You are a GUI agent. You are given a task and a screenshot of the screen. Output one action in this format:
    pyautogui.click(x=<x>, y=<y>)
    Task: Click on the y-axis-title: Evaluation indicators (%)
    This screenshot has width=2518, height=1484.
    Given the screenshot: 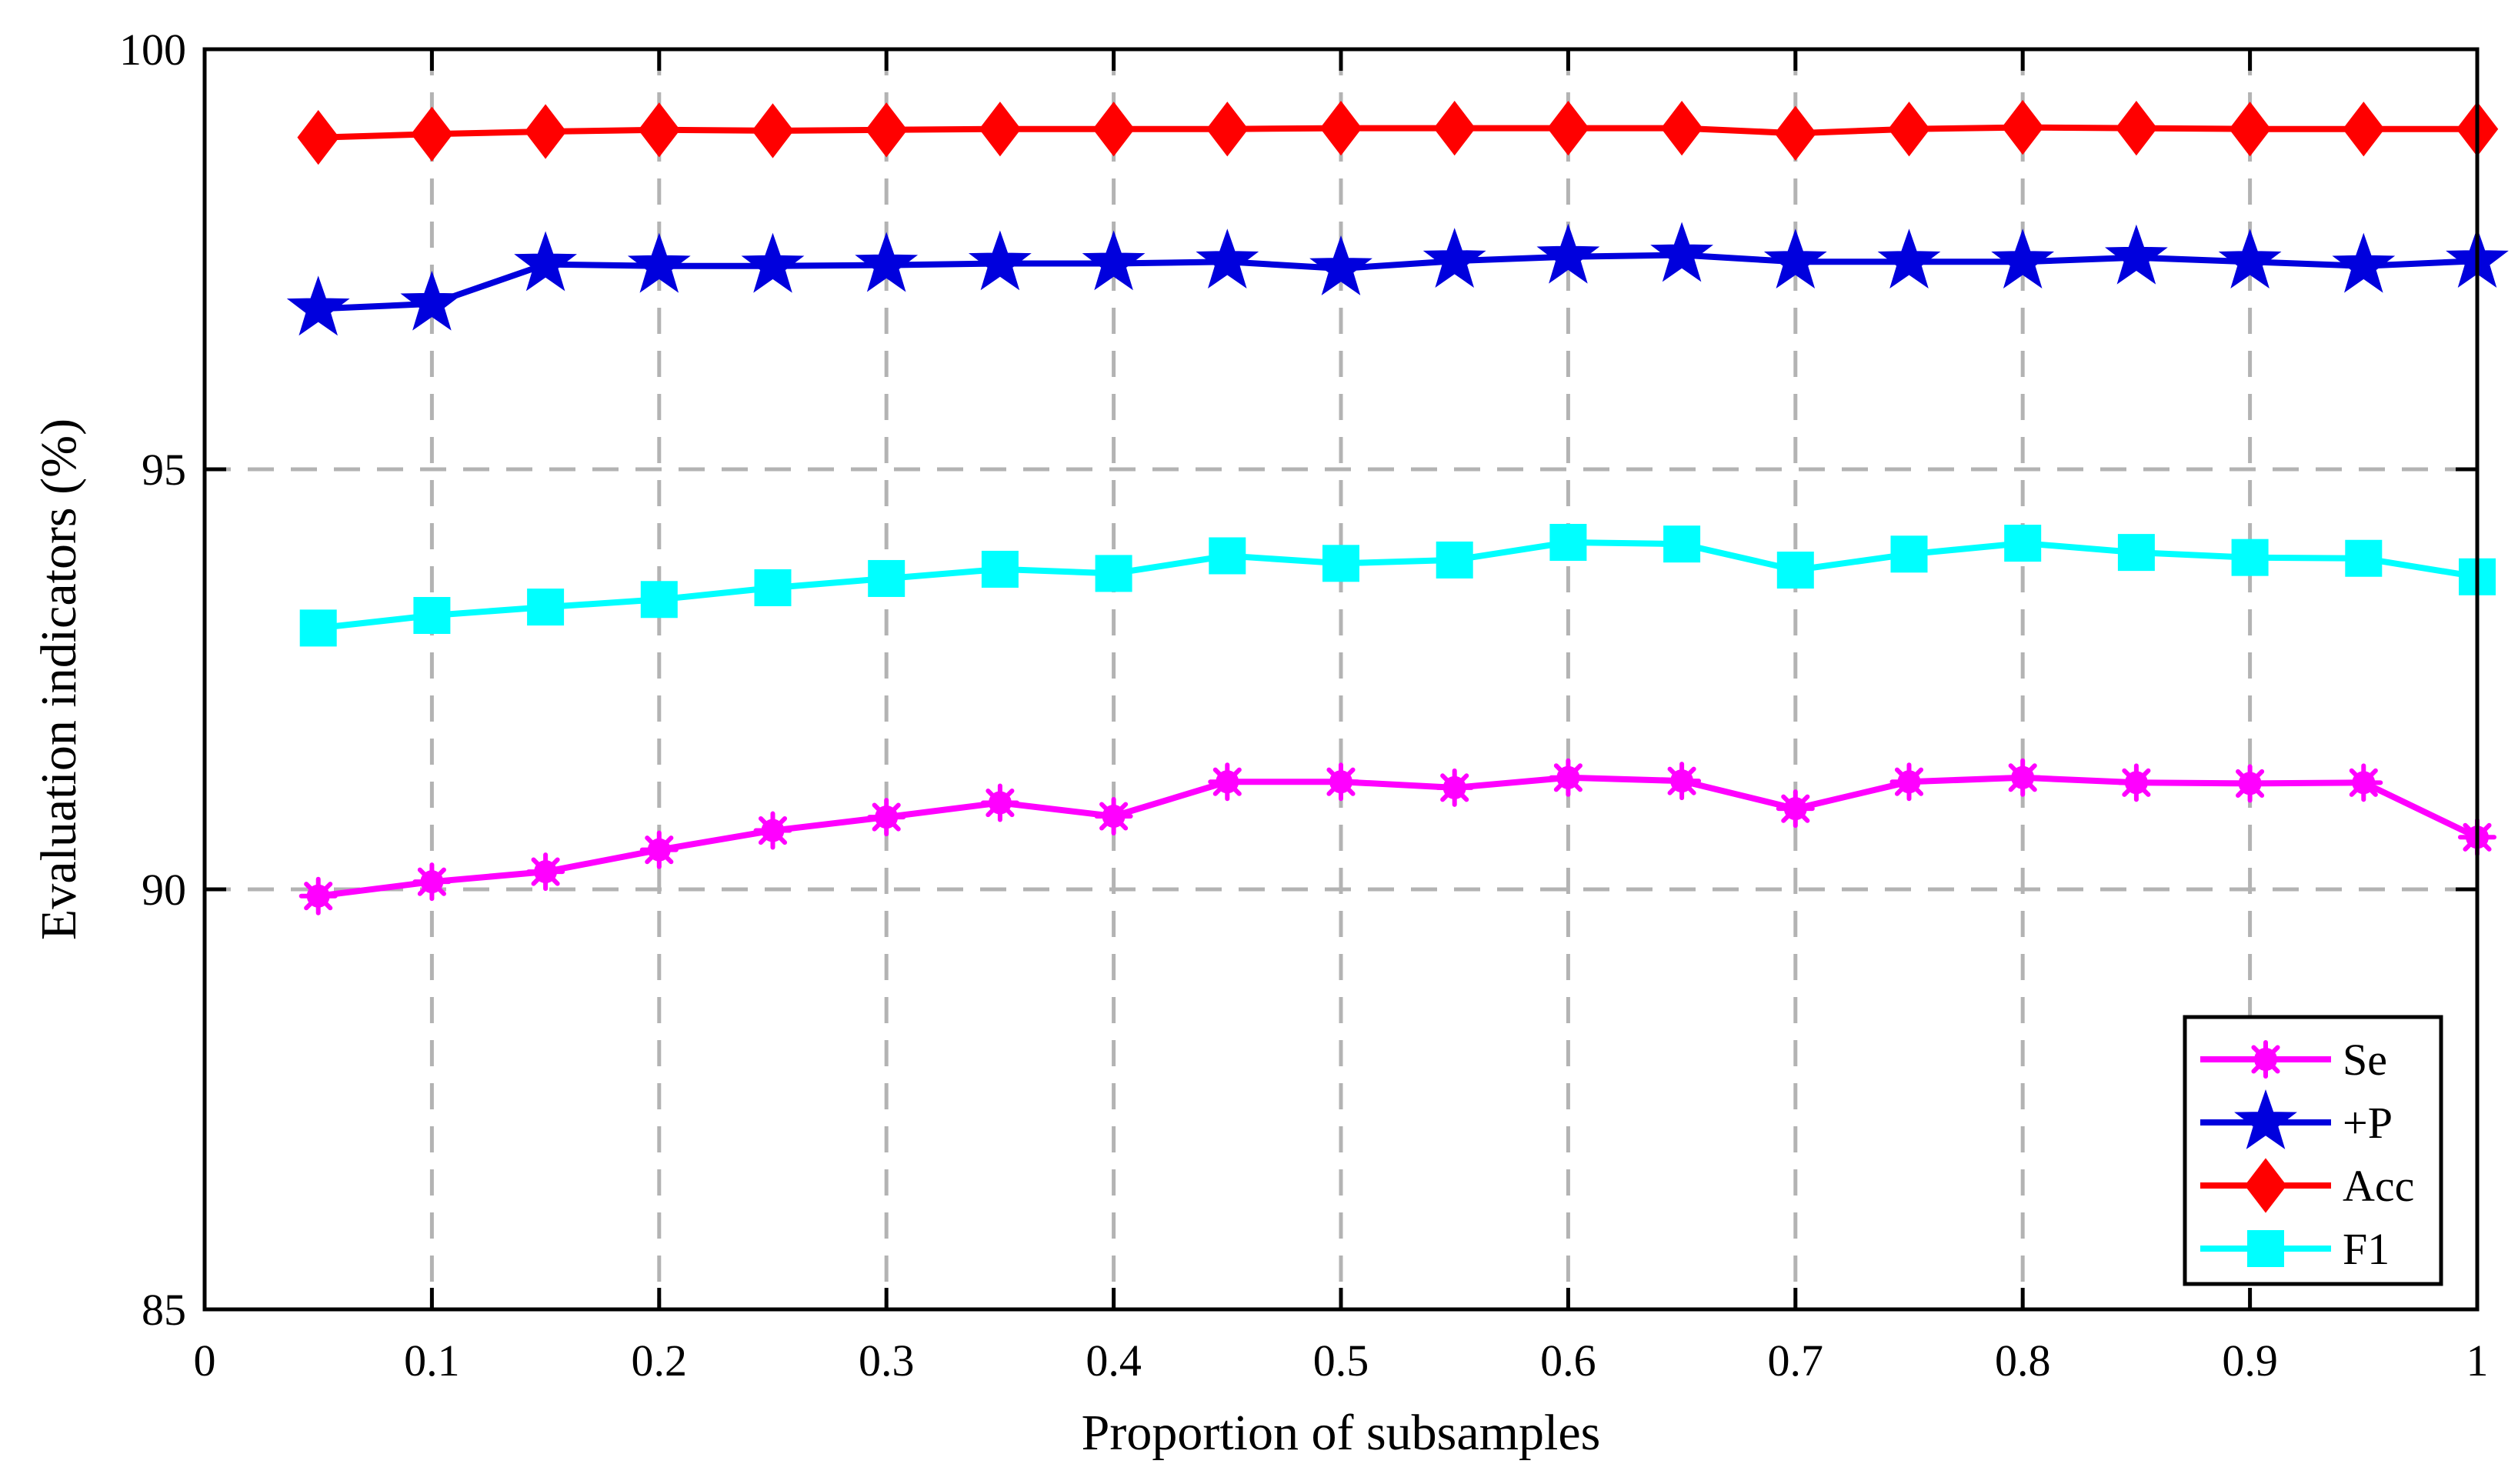 What is the action you would take?
    pyautogui.click(x=59, y=679)
    